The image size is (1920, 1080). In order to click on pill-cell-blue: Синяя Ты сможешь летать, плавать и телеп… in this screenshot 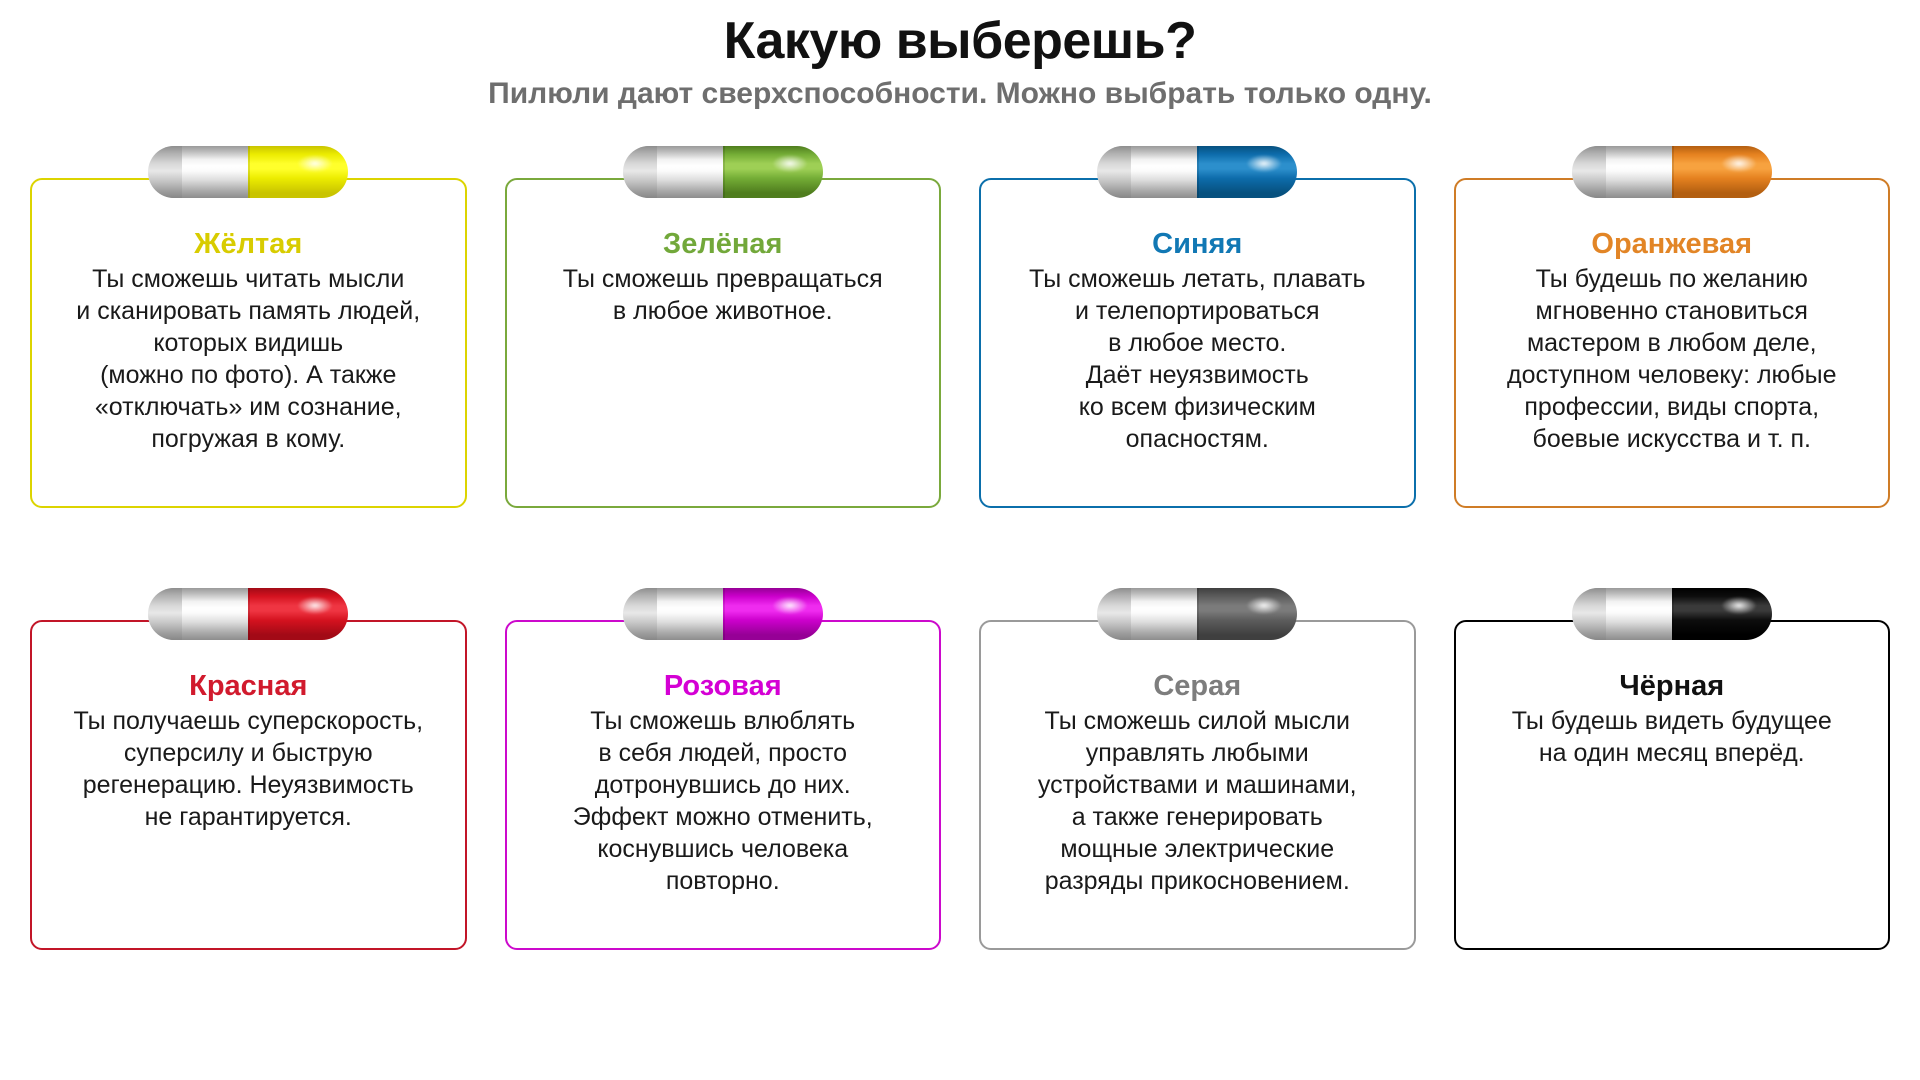, I will do `click(1197, 335)`.